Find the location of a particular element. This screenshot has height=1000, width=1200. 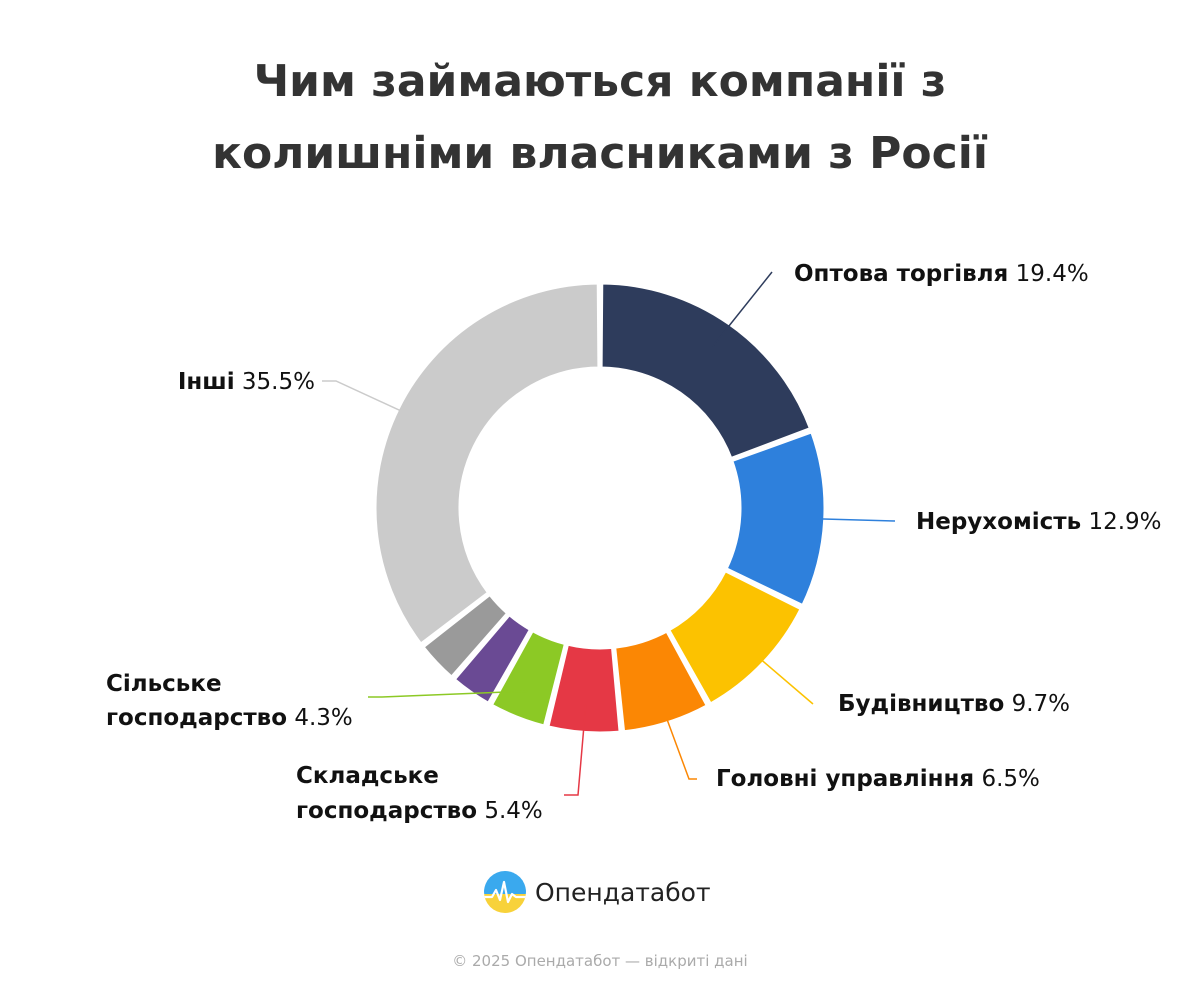

label-складське-господарство: Складське господарство 5.4% is located at coordinates (419, 793).